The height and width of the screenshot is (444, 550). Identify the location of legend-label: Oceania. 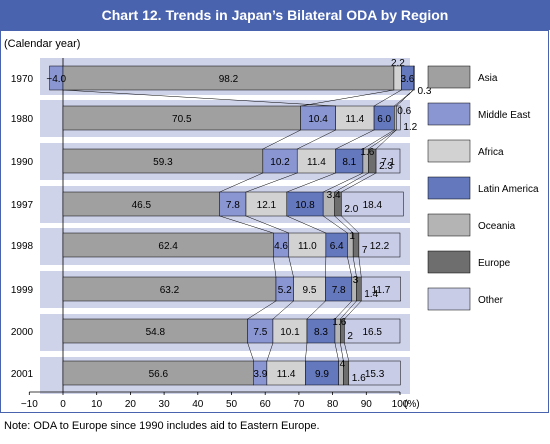
(497, 226).